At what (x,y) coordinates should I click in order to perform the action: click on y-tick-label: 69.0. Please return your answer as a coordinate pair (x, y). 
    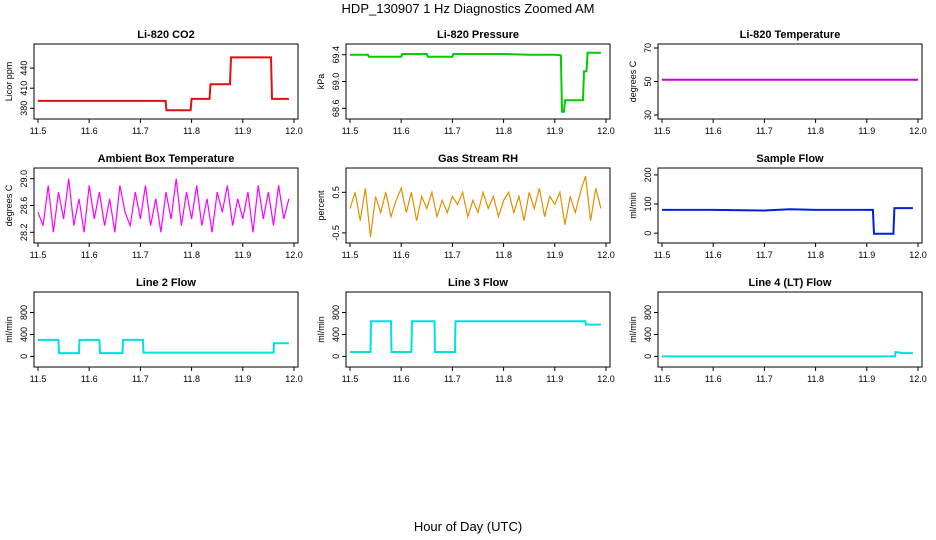
    Looking at the image, I should click on (336, 82).